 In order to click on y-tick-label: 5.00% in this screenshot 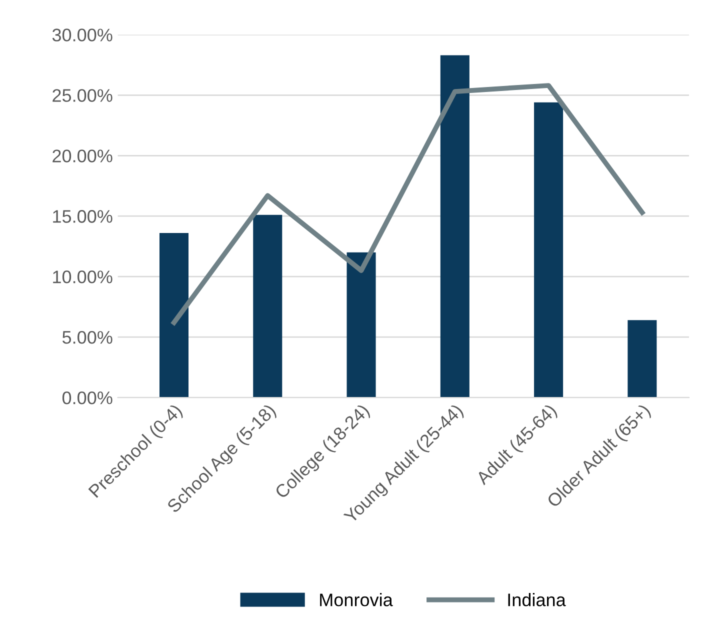, I will do `click(87, 337)`.